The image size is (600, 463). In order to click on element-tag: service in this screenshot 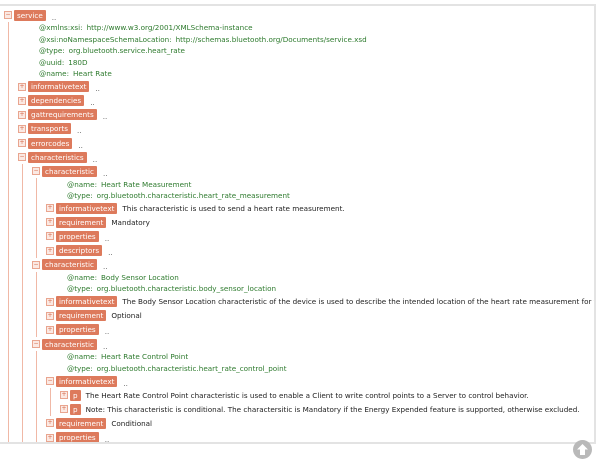, I will do `click(30, 15)`.